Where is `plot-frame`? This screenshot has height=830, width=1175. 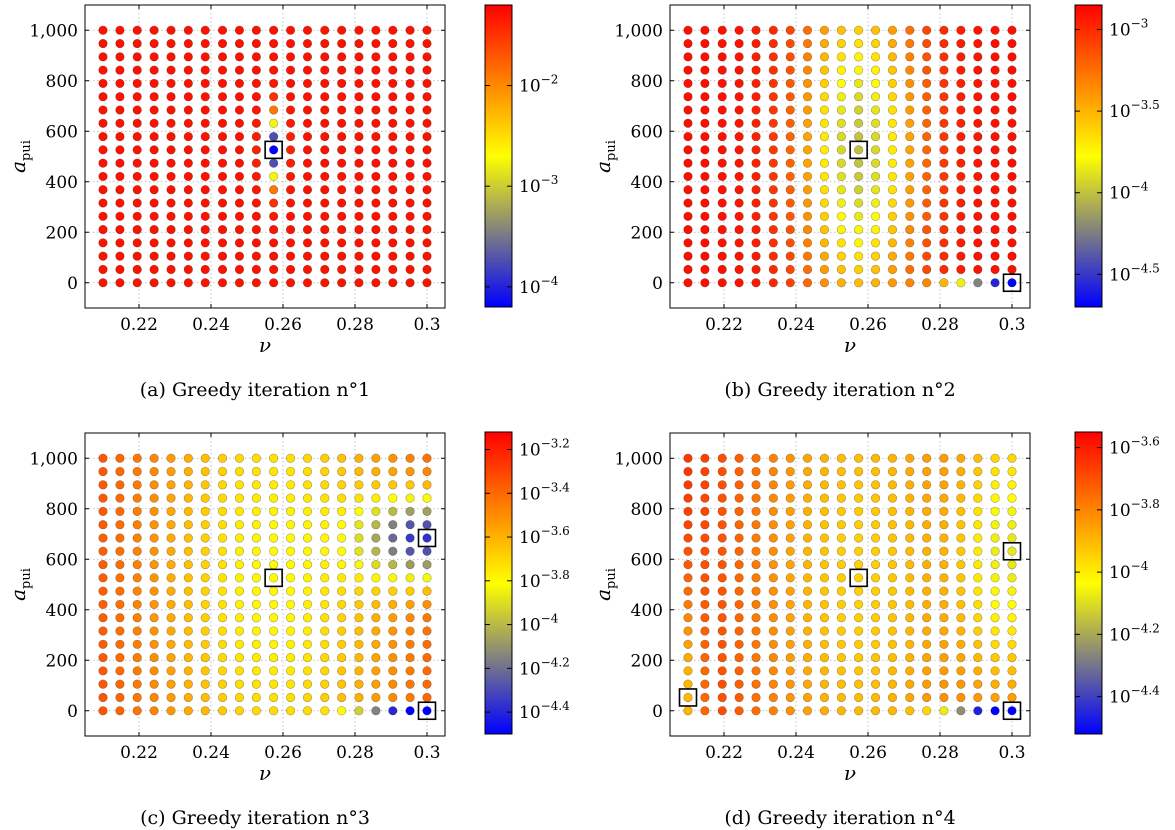 plot-frame is located at coordinates (265, 156).